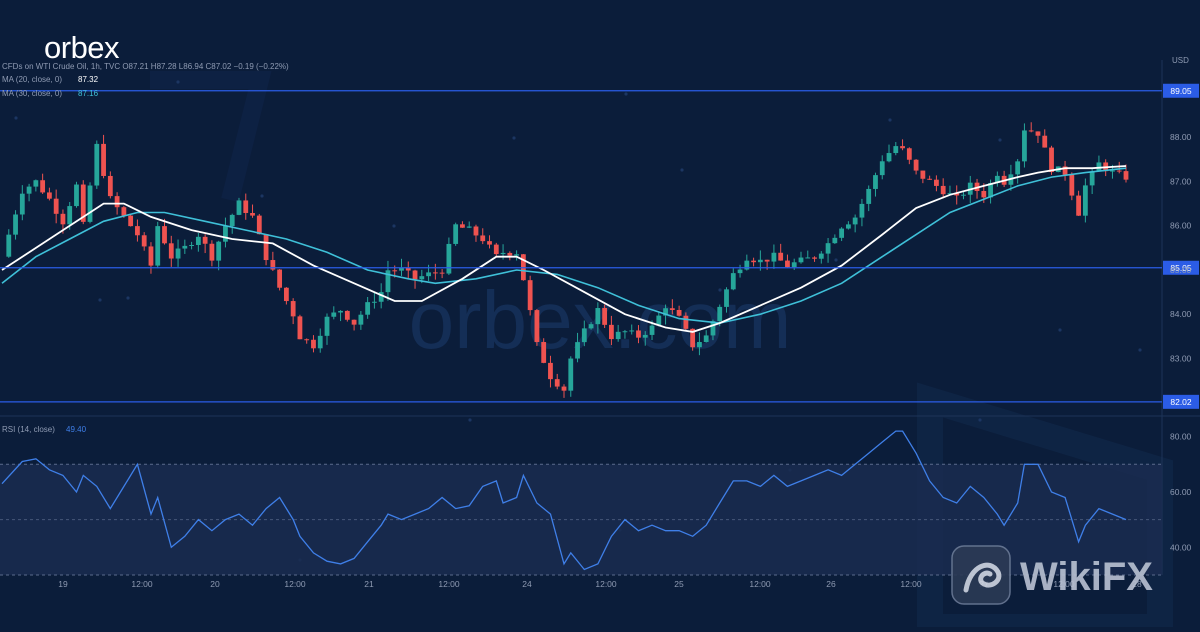  What do you see at coordinates (215, 584) in the screenshot?
I see `time-tick-label: 20` at bounding box center [215, 584].